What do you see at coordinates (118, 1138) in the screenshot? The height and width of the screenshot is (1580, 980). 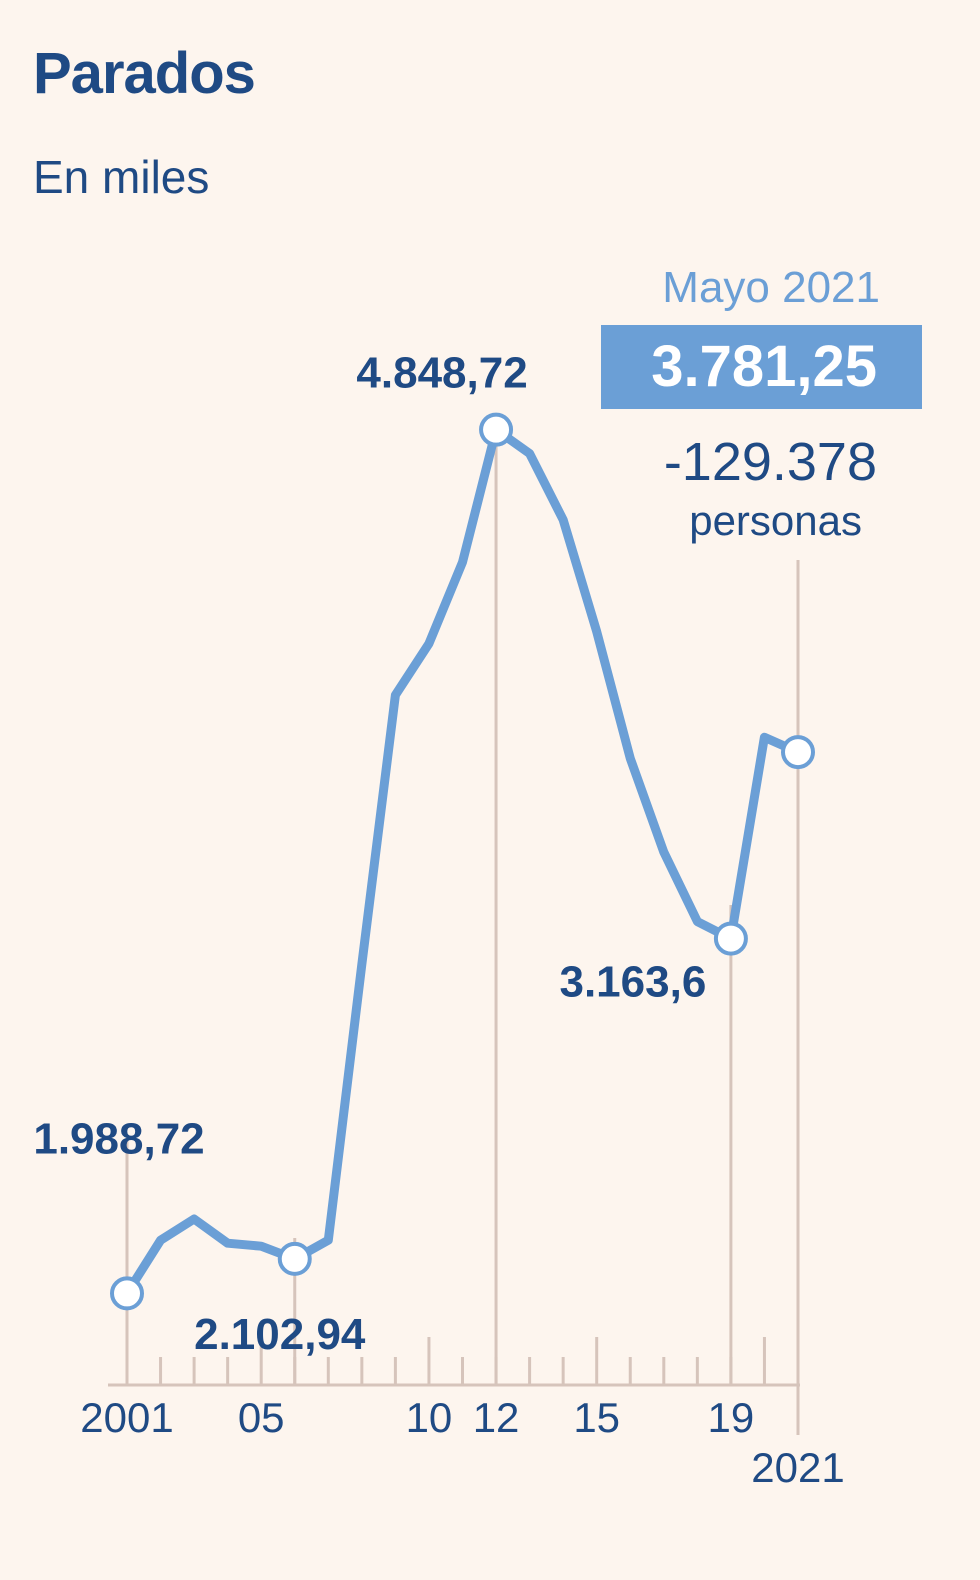 I see `data-label: 1.988,72` at bounding box center [118, 1138].